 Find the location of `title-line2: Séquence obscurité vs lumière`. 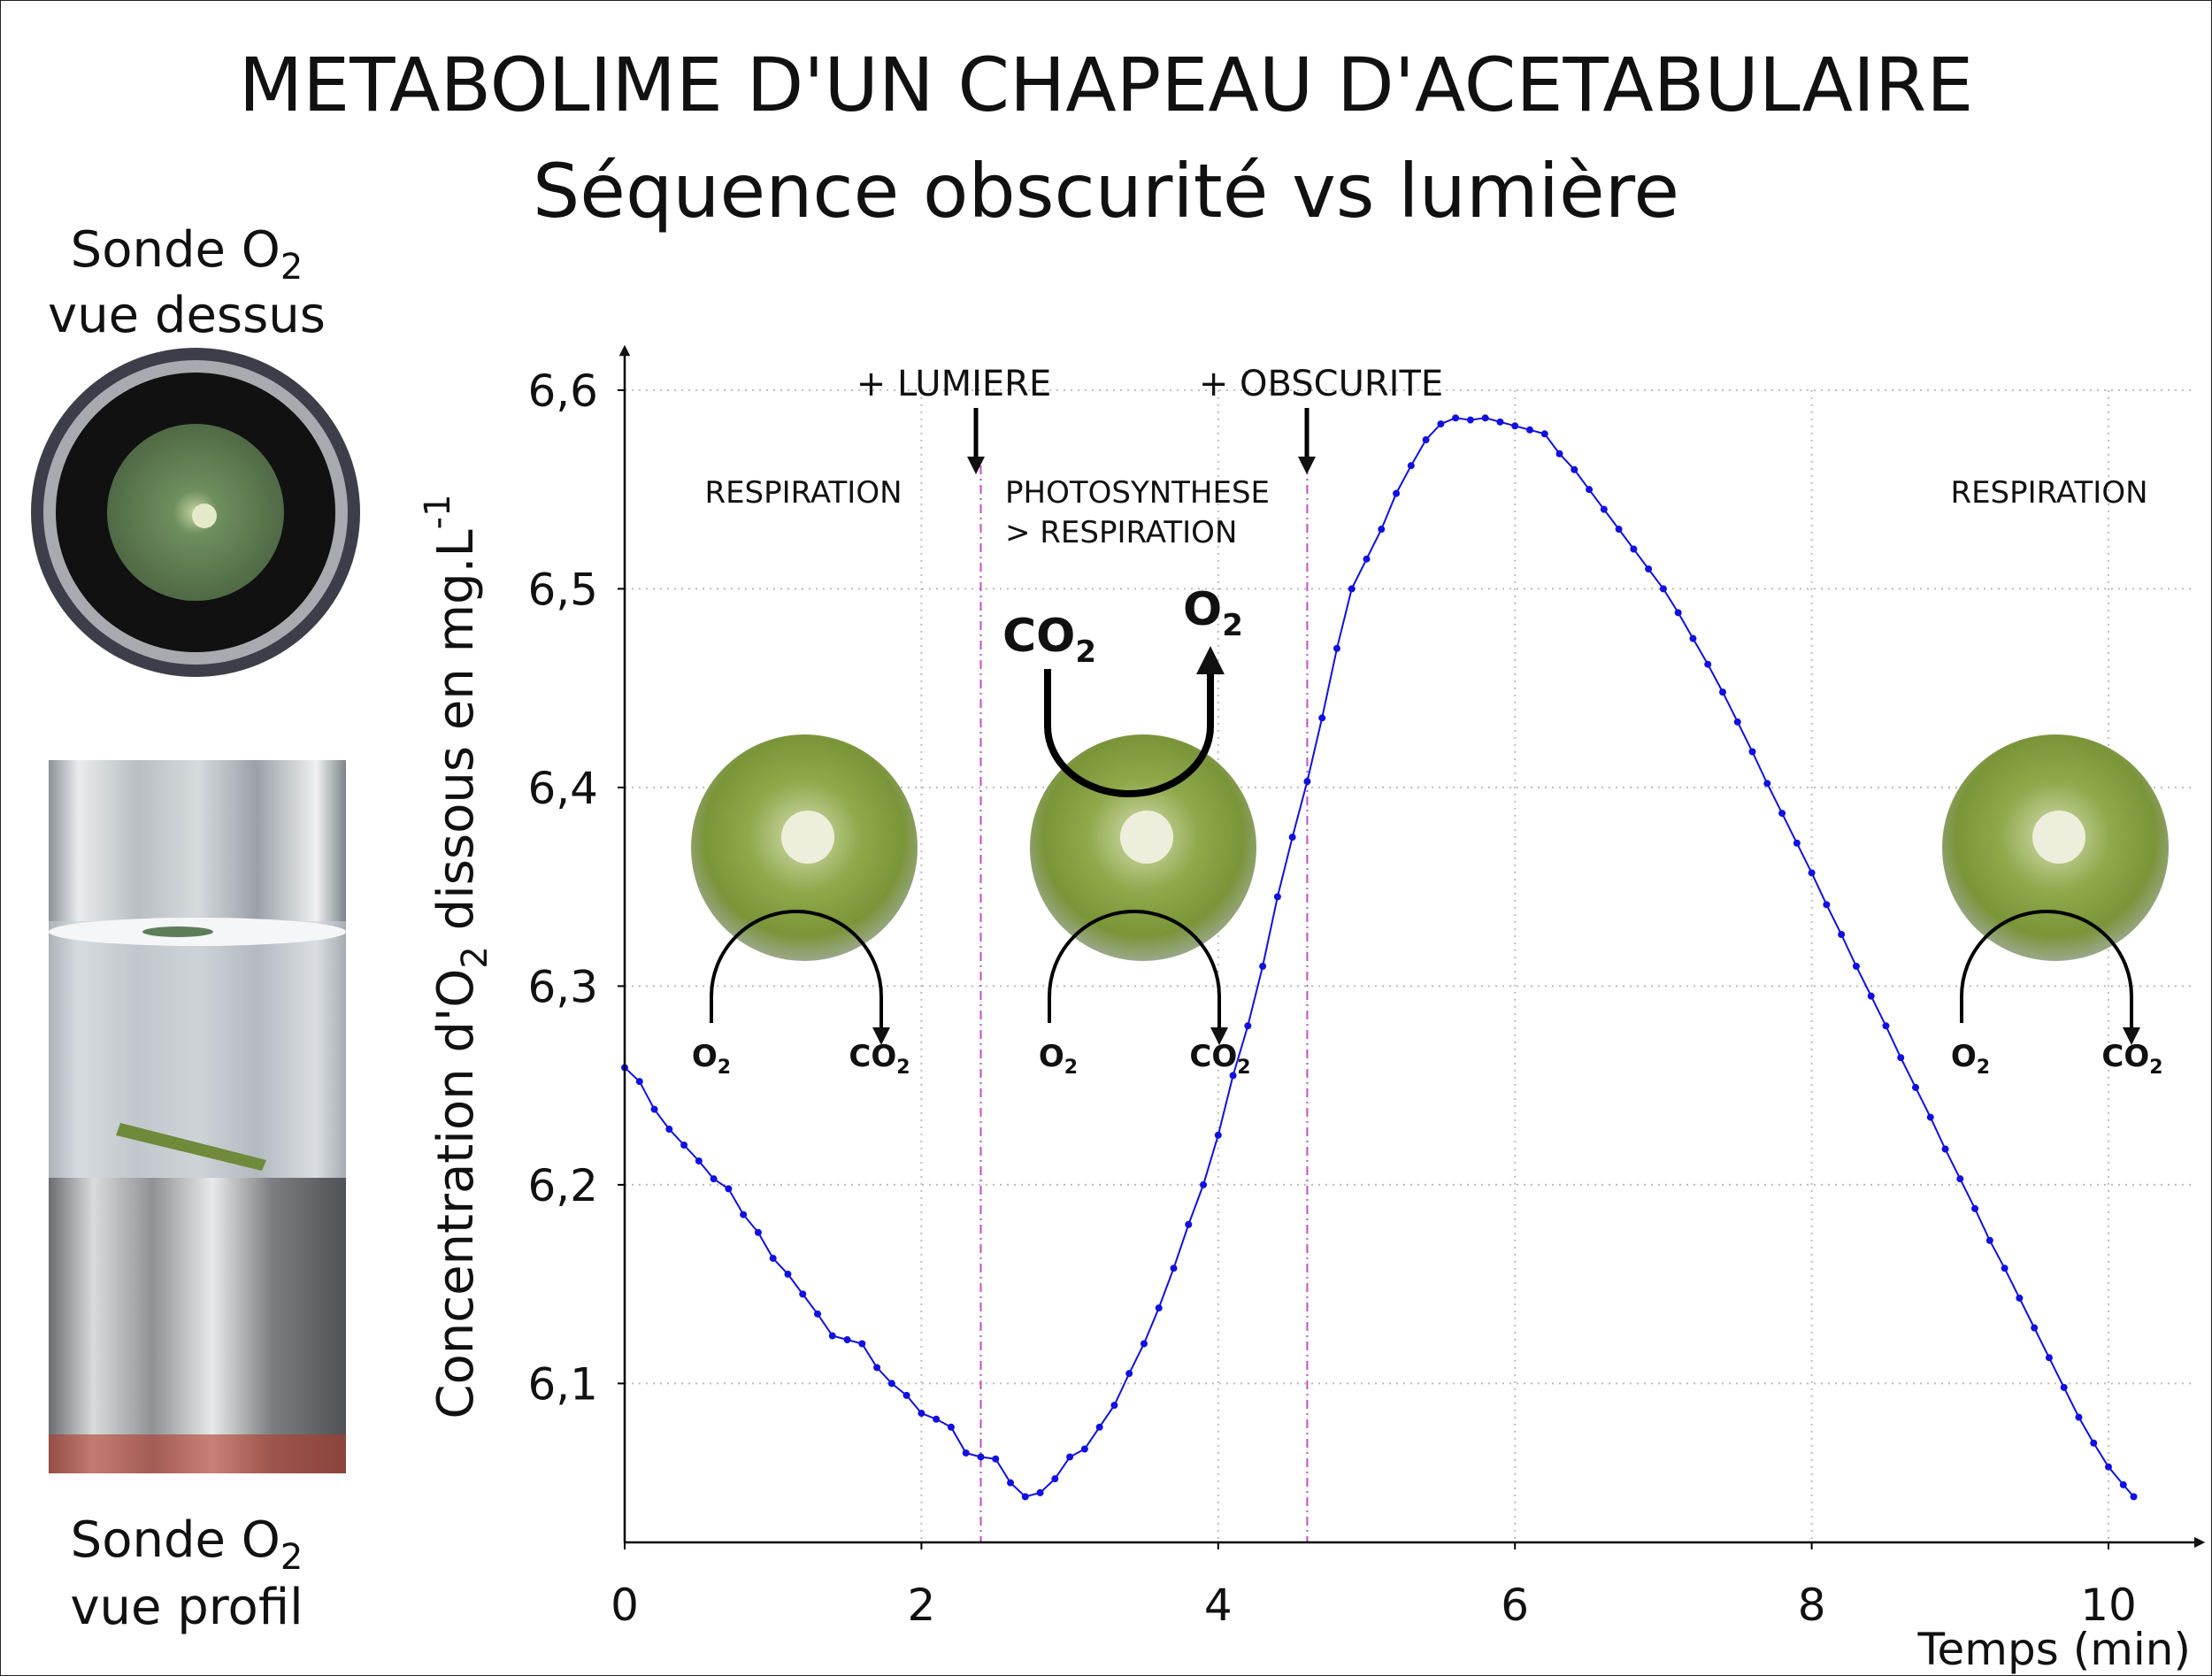

title-line2: Séquence obscurité vs lumière is located at coordinates (1106, 191).